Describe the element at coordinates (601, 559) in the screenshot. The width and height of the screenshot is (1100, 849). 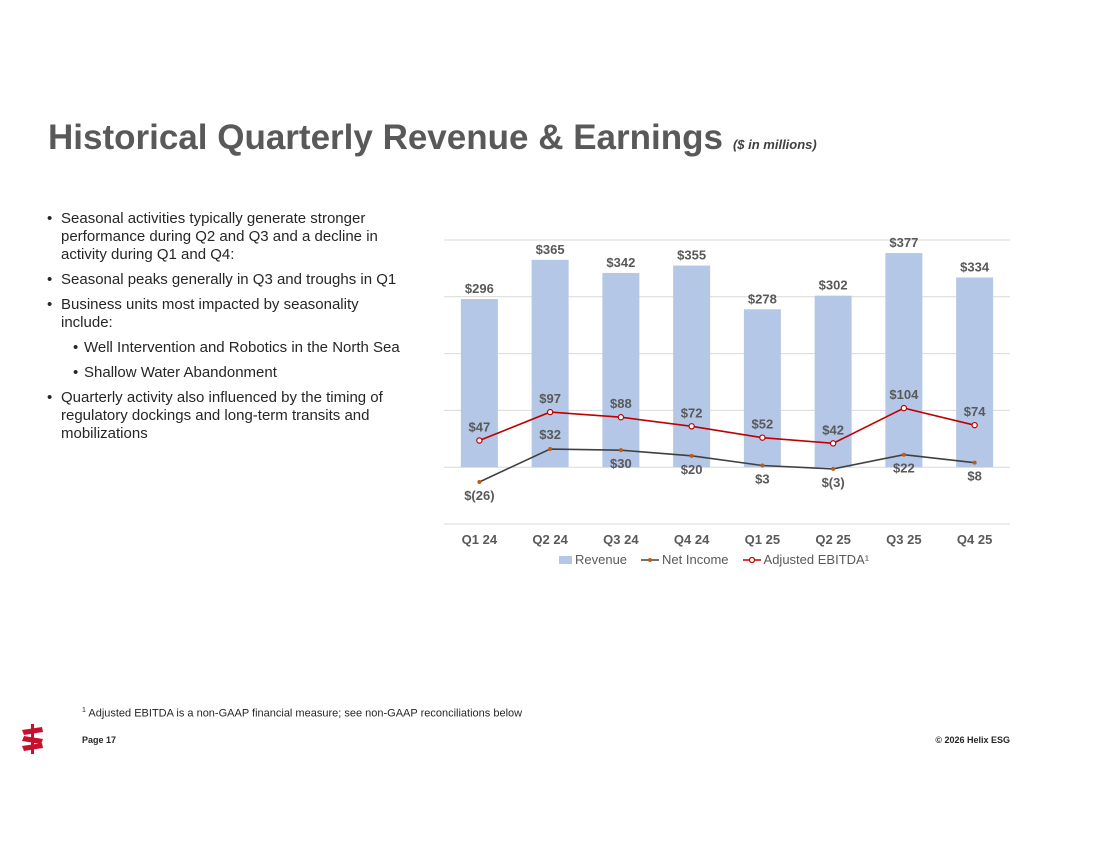
I see `legend-label-revenue: Revenue` at that location.